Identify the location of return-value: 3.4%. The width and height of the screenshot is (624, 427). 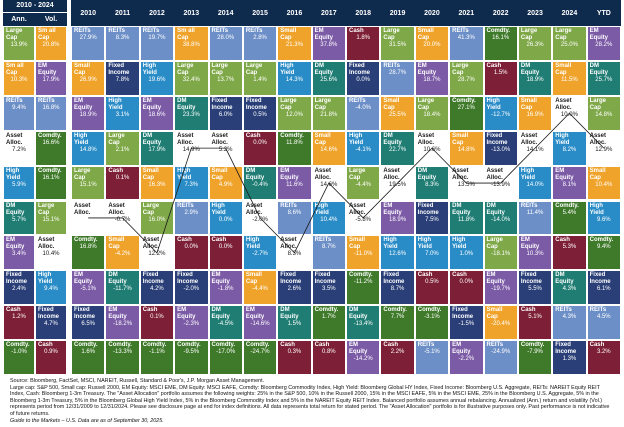
(19, 254).